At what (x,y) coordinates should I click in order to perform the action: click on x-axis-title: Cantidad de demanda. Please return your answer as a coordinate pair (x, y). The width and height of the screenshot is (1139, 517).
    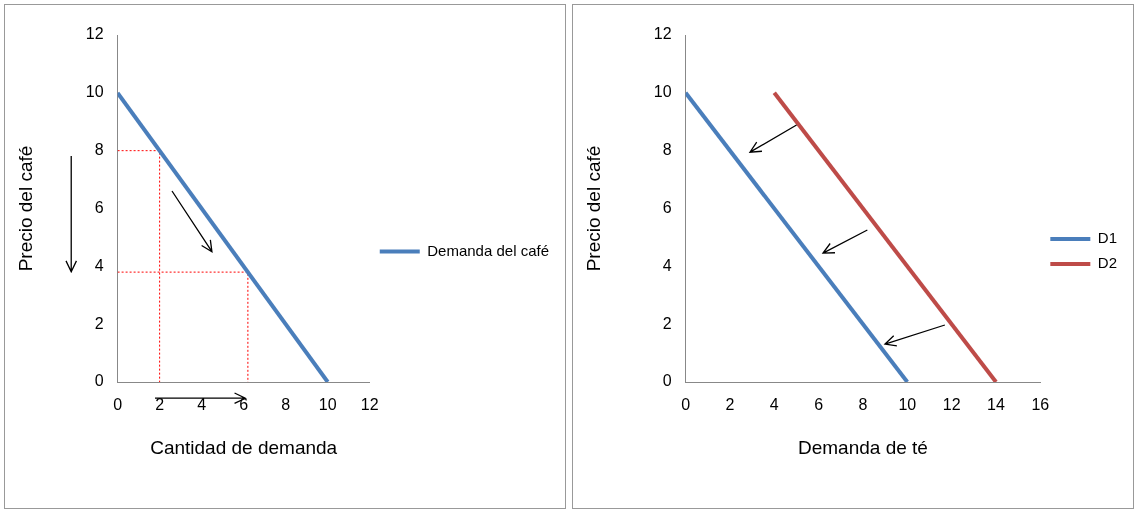
    Looking at the image, I should click on (244, 447).